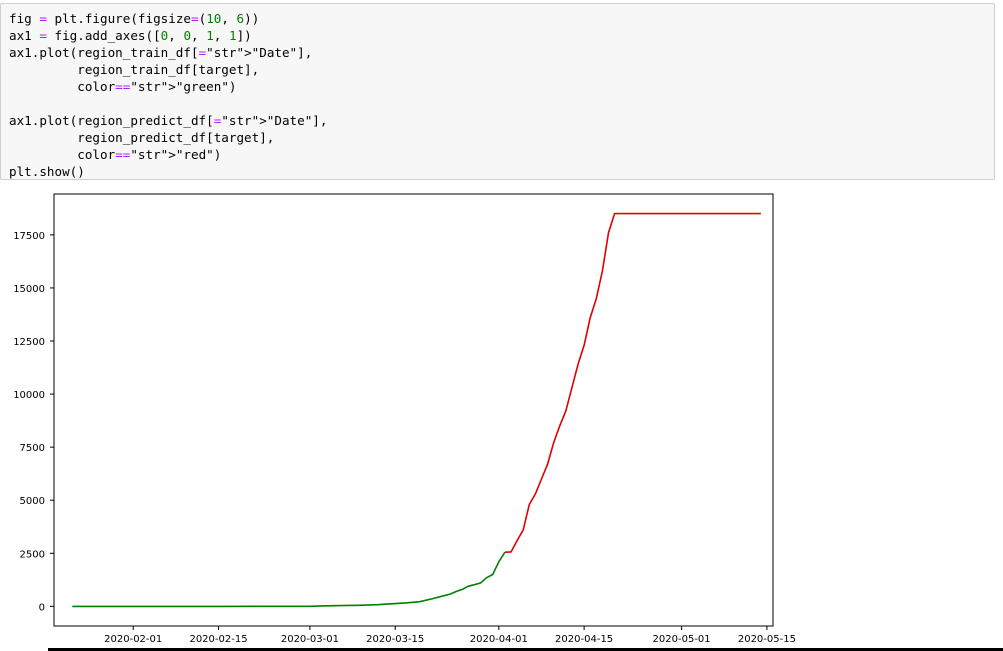  What do you see at coordinates (29, 395) in the screenshot?
I see `y-tick-label: 10000` at bounding box center [29, 395].